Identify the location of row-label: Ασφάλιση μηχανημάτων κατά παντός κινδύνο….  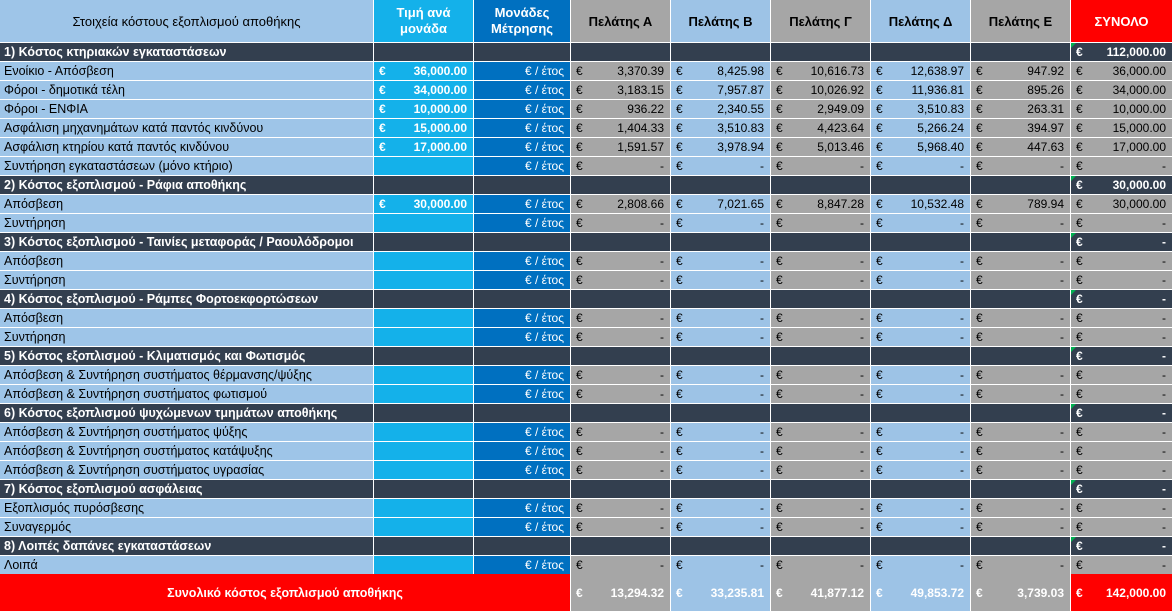
(187, 128).